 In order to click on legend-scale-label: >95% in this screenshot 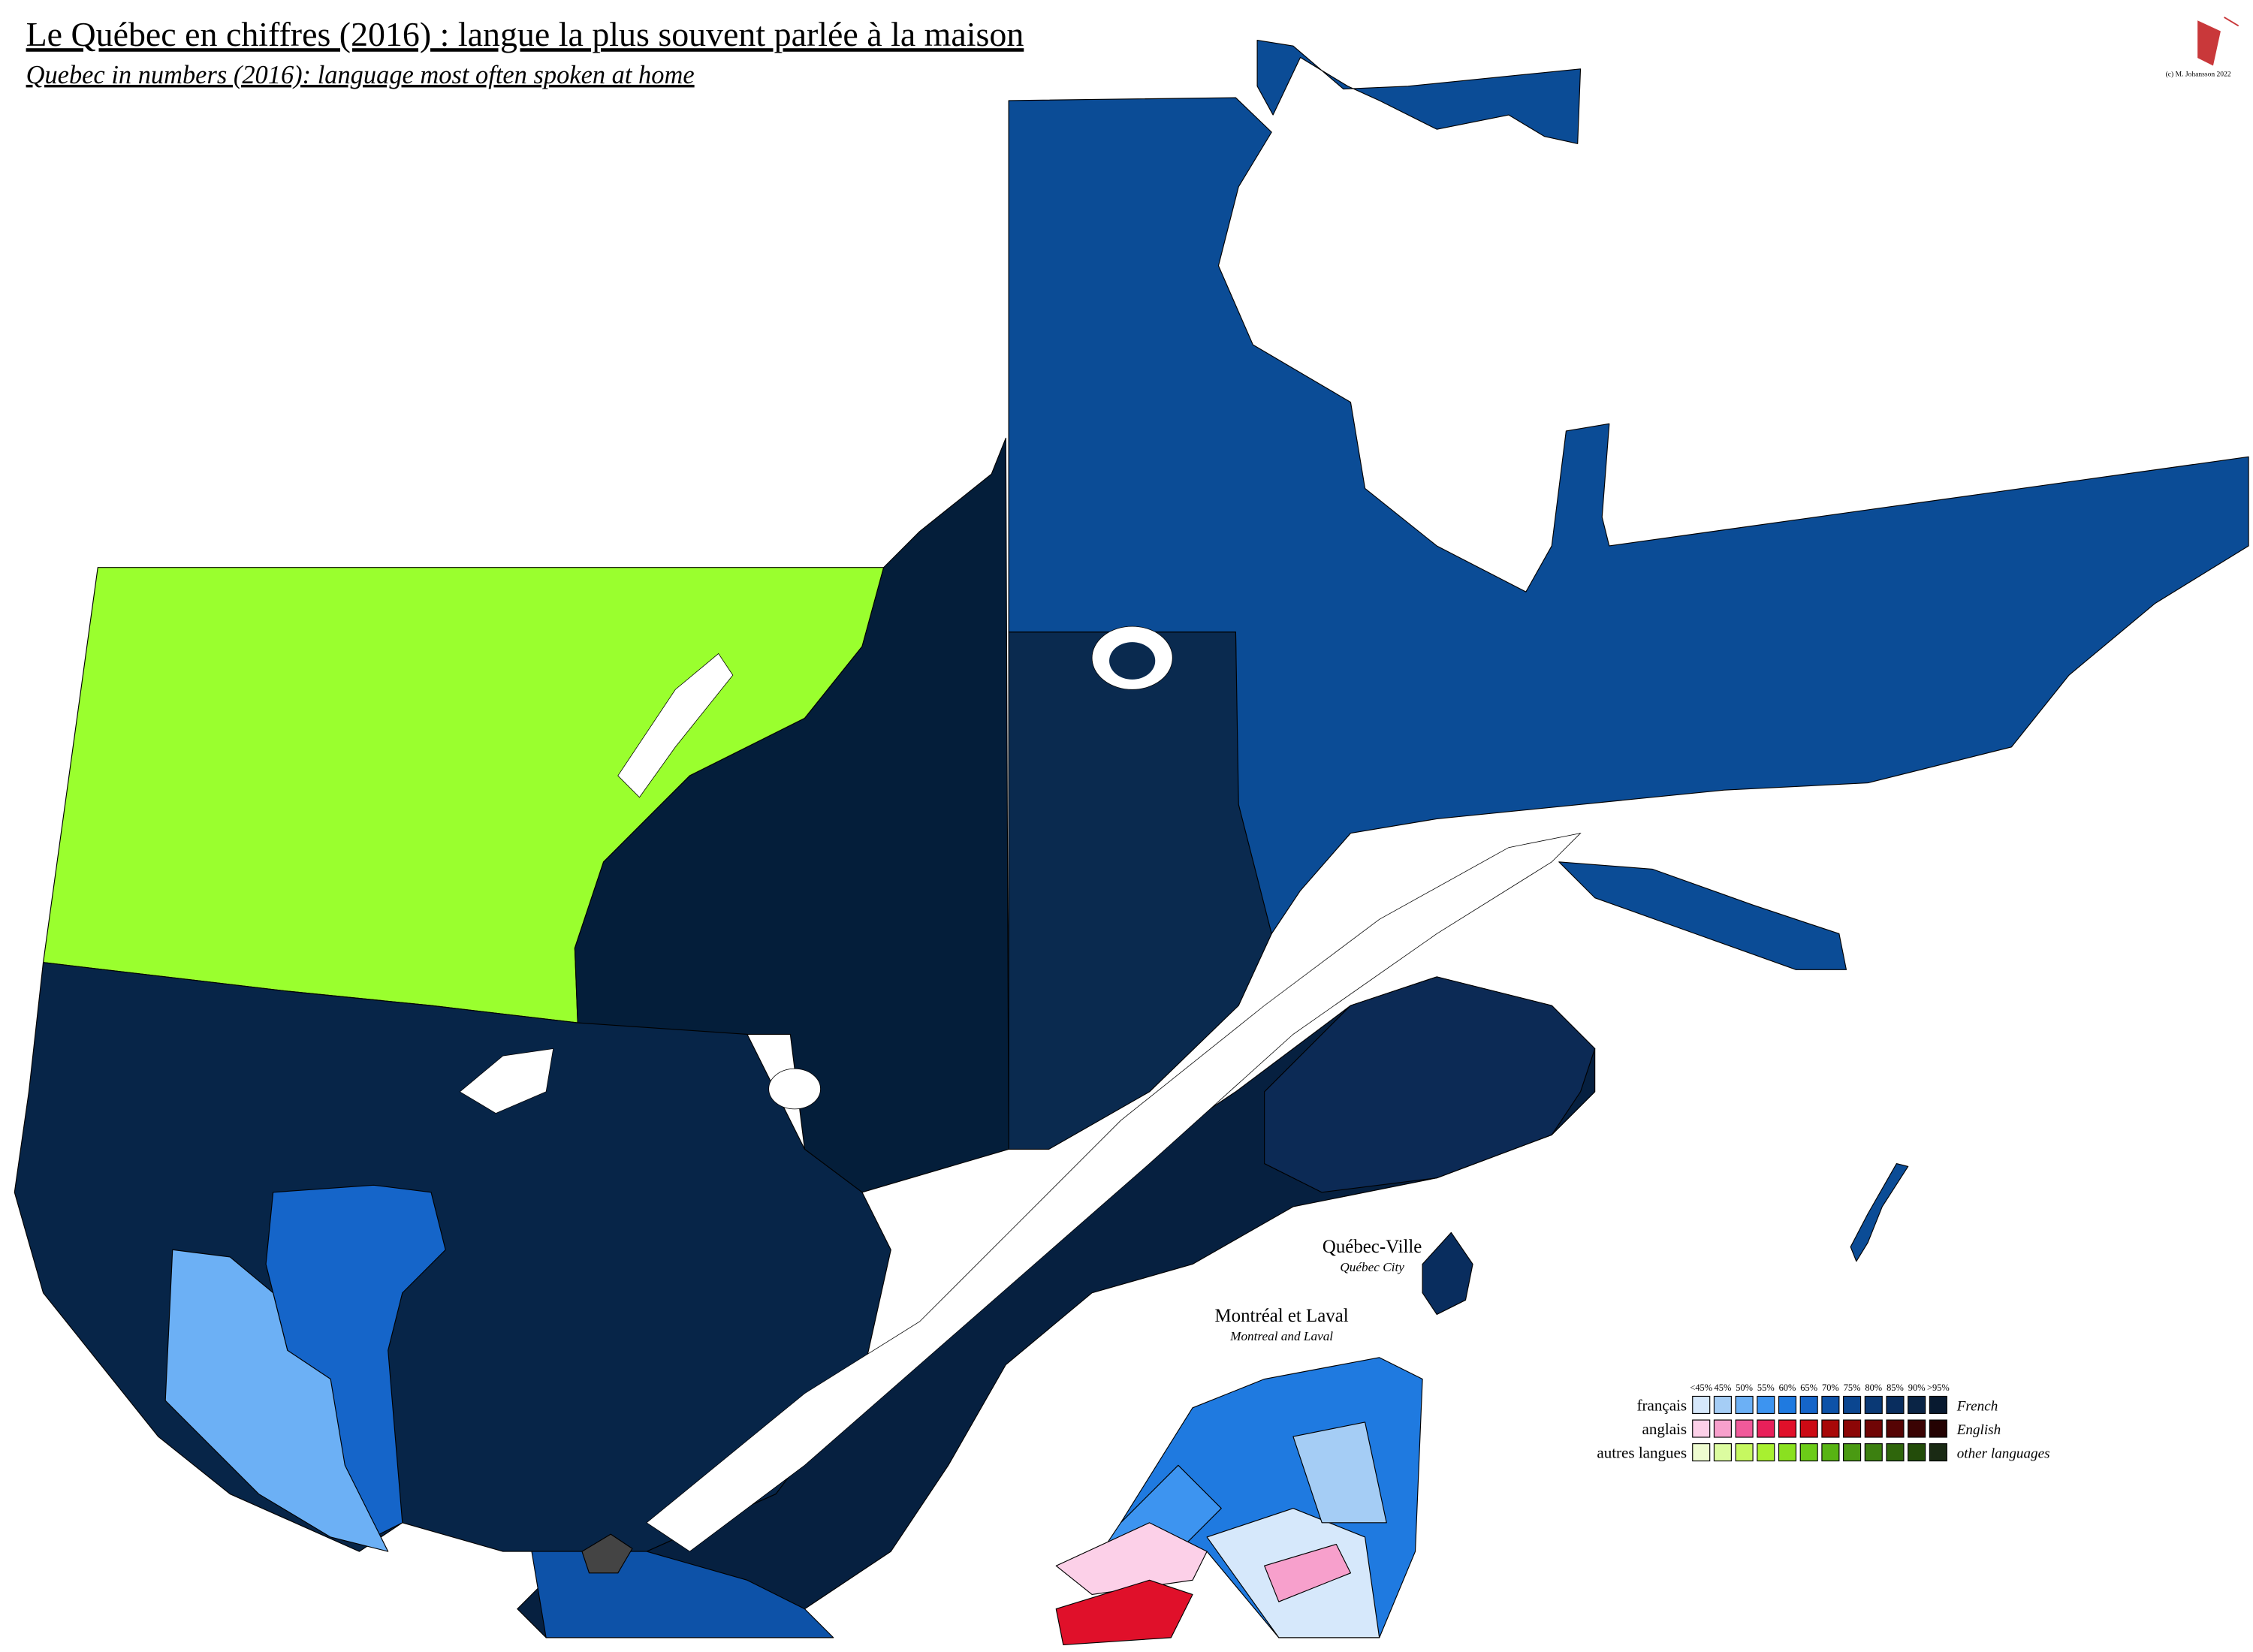, I will do `click(1939, 1387)`.